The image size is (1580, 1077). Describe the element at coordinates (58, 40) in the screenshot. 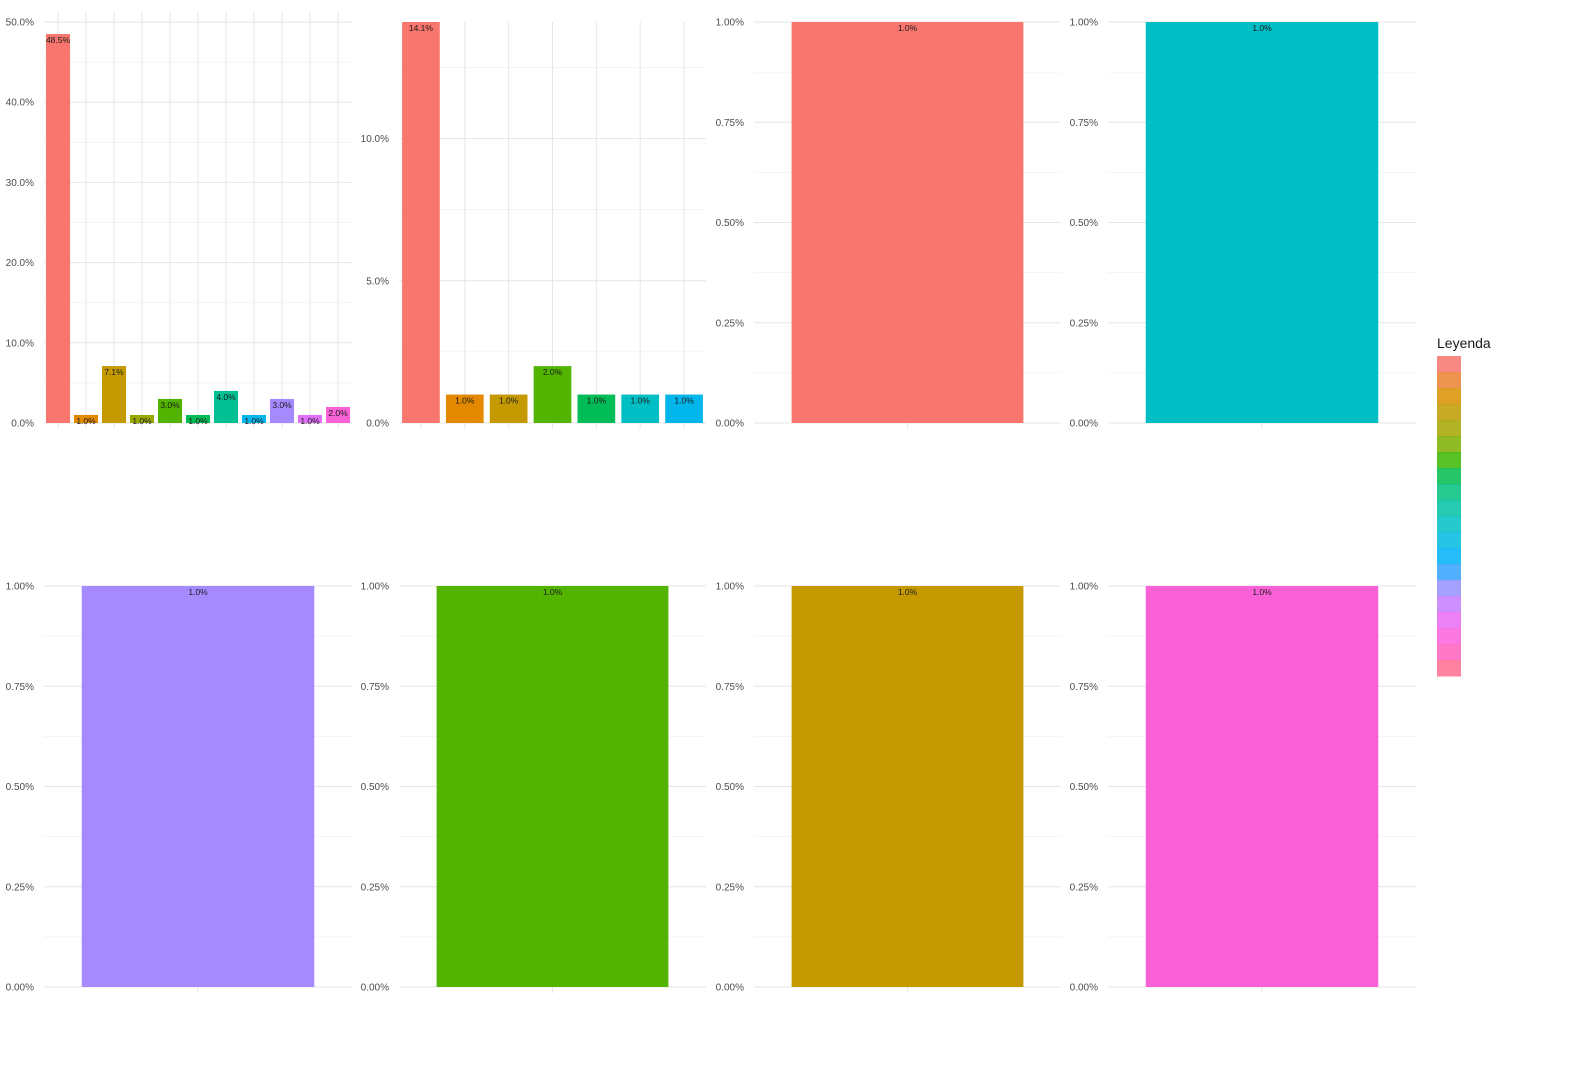

I see `bar-value-label: 48.5%` at that location.